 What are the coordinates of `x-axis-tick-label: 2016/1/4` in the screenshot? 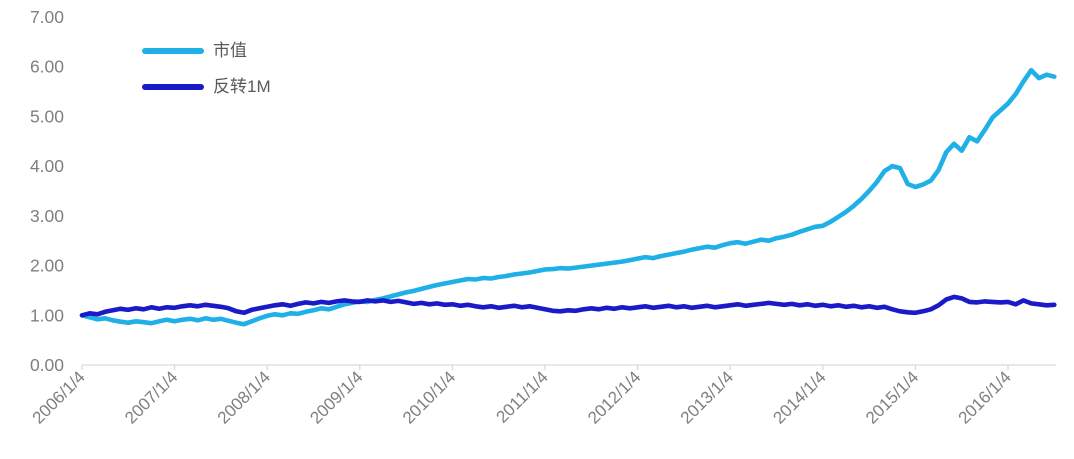 It's located at (985, 397).